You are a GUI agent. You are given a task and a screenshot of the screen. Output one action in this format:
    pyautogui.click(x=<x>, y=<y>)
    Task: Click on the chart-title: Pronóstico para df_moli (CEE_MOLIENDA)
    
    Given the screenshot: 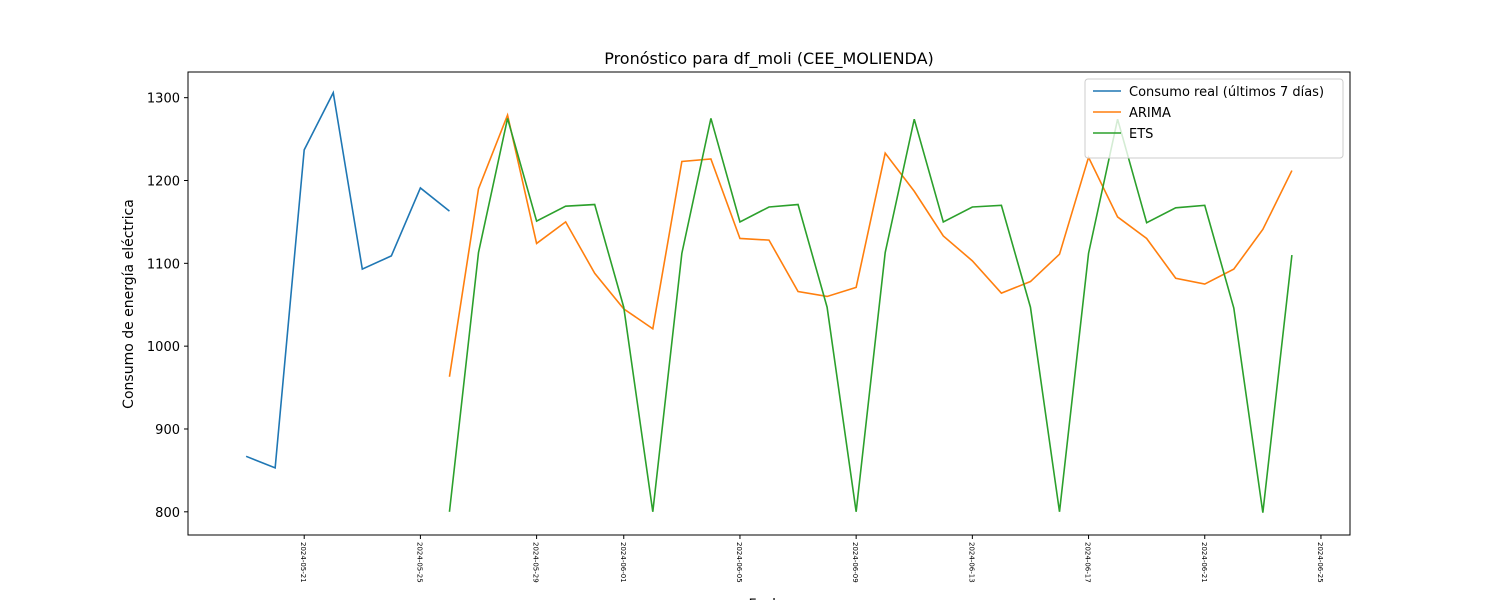 What is the action you would take?
    pyautogui.click(x=769, y=59)
    